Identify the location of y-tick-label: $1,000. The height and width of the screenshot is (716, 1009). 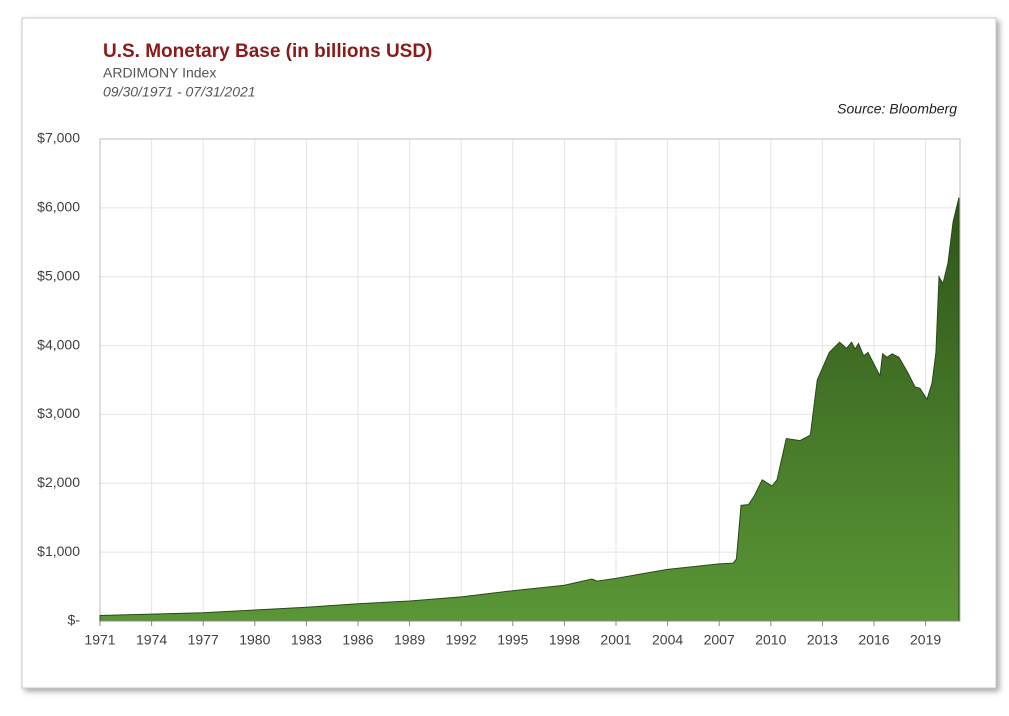
(58, 551).